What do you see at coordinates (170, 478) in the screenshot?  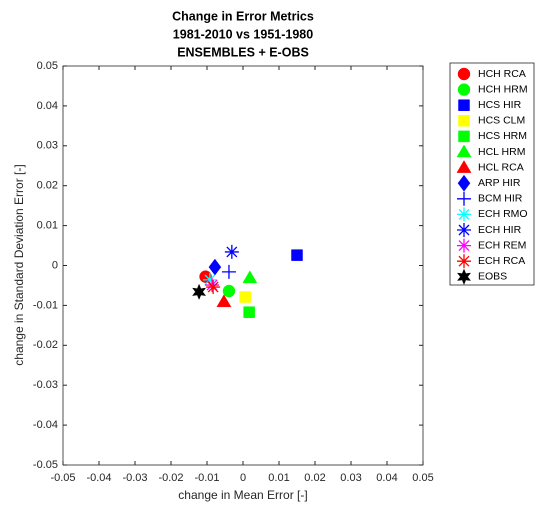 I see `x-tick-label: -0.02` at bounding box center [170, 478].